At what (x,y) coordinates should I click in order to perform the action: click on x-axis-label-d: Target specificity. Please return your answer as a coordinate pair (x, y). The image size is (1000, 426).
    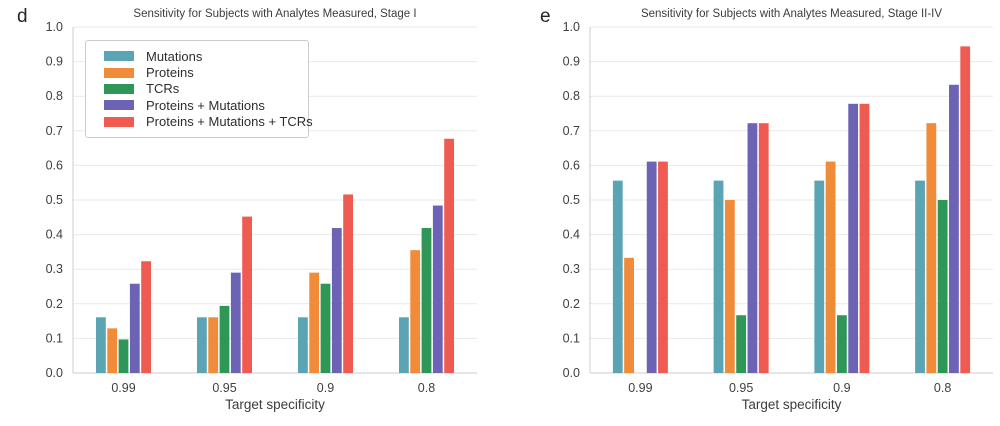
    Looking at the image, I should click on (275, 404).